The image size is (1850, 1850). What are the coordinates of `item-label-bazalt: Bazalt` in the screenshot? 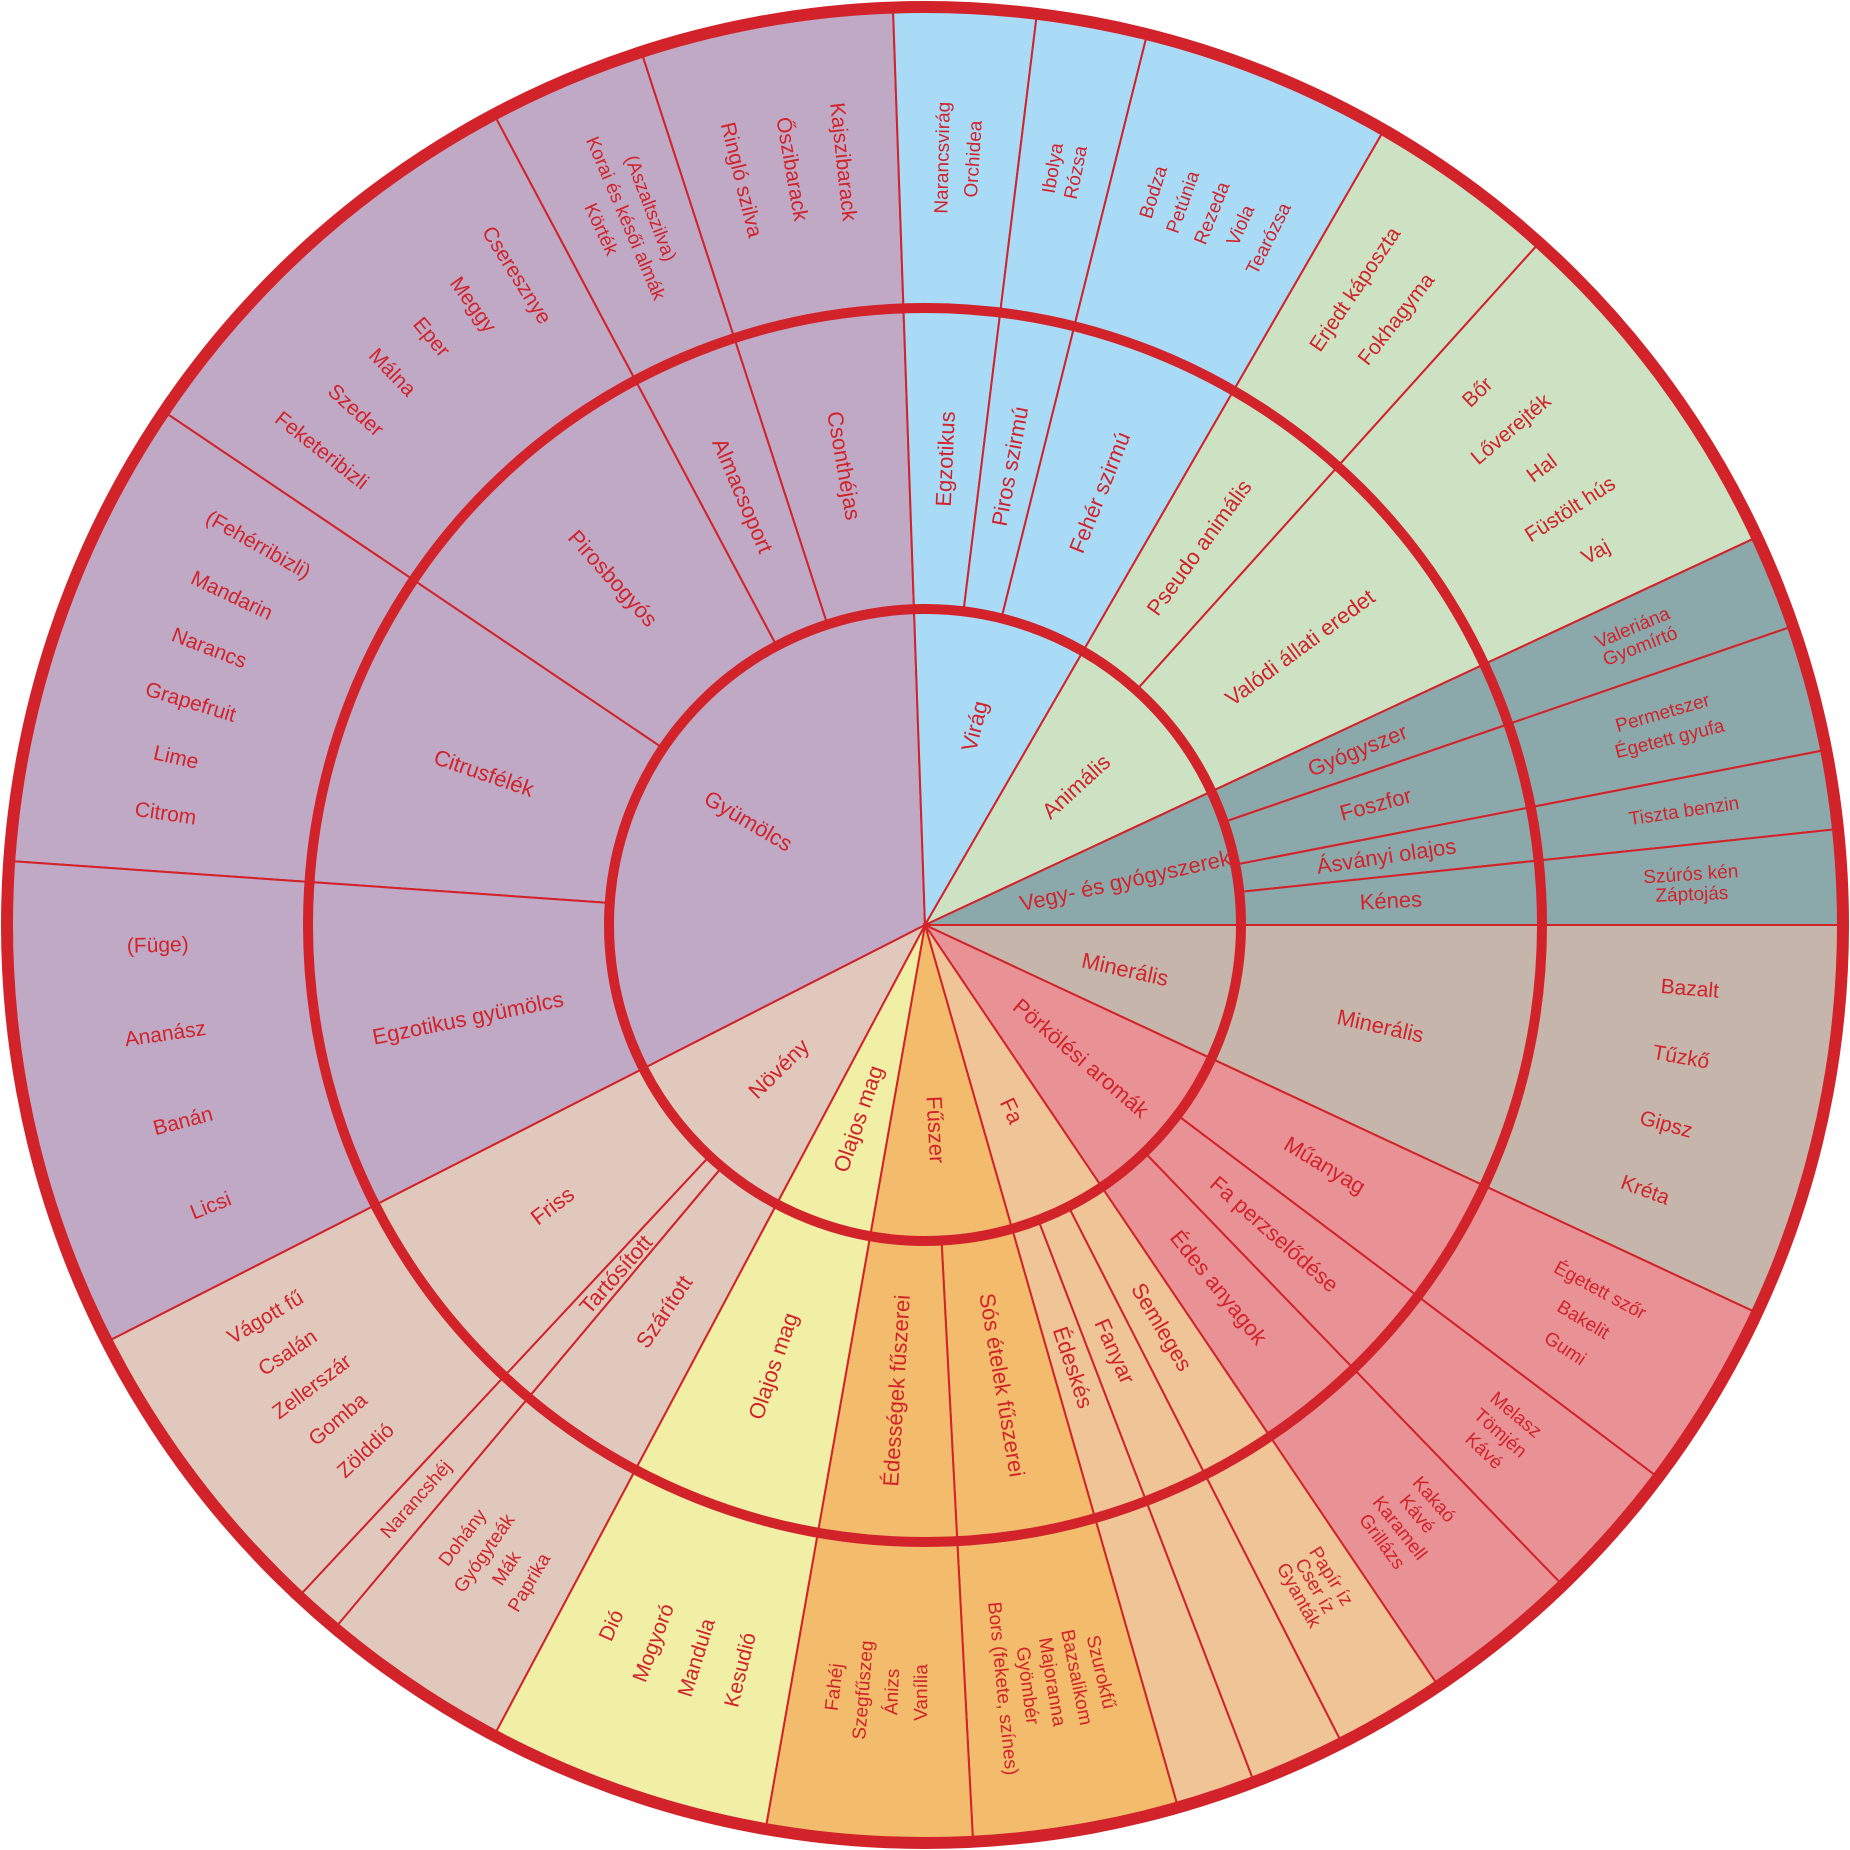 It's located at (1690, 989).